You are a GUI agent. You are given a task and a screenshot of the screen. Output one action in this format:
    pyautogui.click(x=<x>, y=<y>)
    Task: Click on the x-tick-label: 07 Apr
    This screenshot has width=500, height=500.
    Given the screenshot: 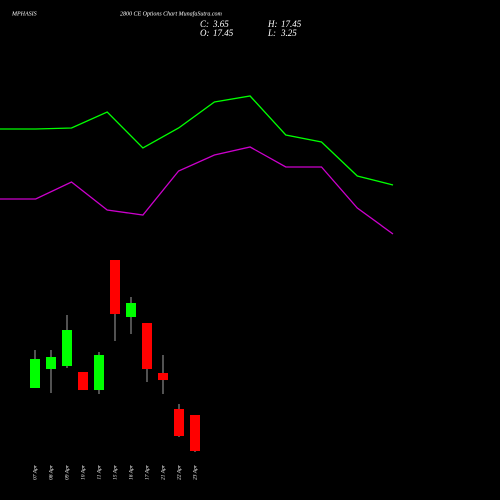 What is the action you would take?
    pyautogui.click(x=35, y=472)
    